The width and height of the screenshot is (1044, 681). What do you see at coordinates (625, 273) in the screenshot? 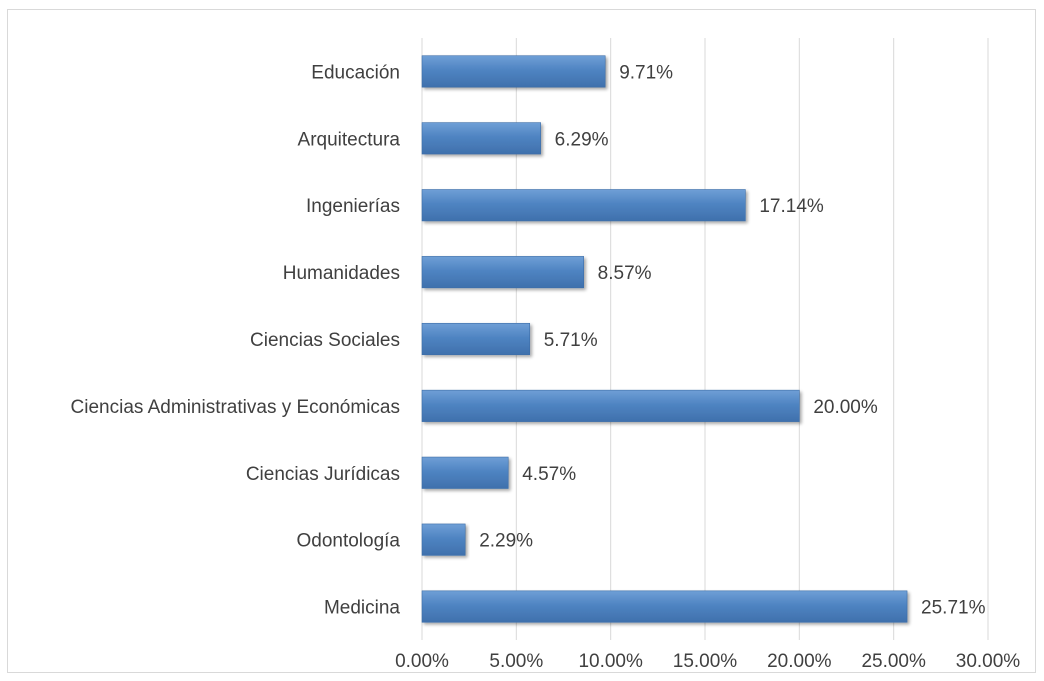
I see `data-label: 8.57%` at bounding box center [625, 273].